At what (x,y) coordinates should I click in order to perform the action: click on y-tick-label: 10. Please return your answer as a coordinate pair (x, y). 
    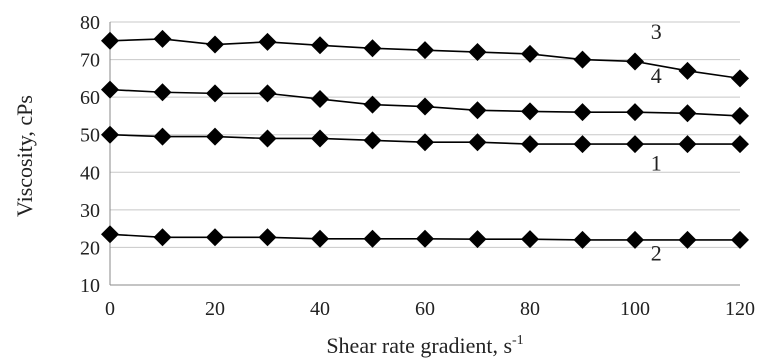
    Looking at the image, I should click on (90, 286).